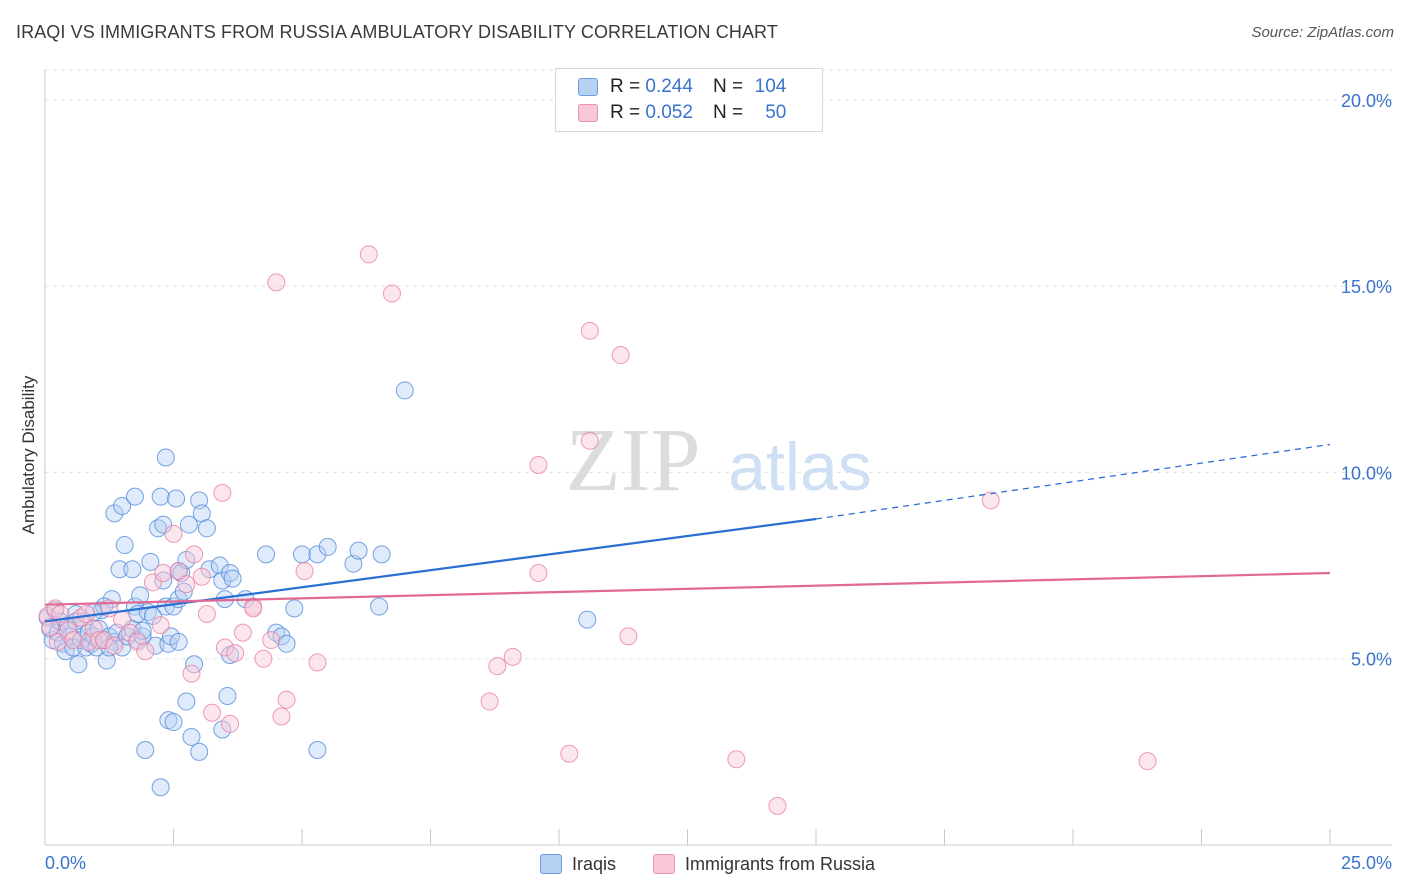 The width and height of the screenshot is (1406, 892). What do you see at coordinates (1366, 101) in the screenshot?
I see `y-tick-label: 20.0%` at bounding box center [1366, 101].